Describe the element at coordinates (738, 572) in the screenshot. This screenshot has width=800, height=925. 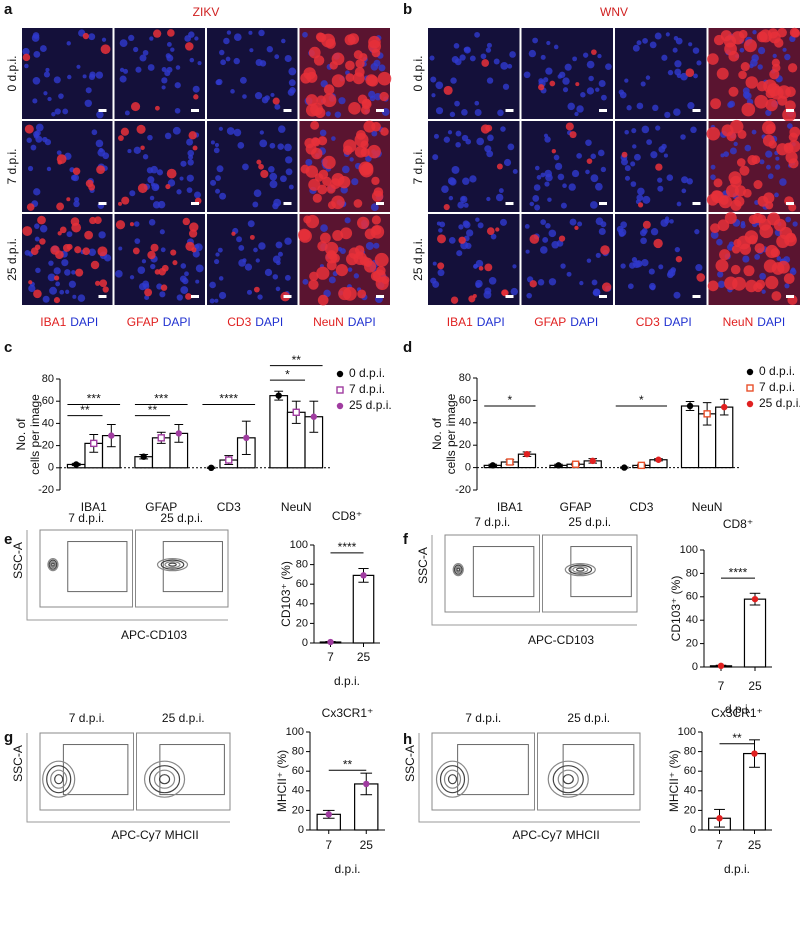
I see `significance-label: ****` at that location.